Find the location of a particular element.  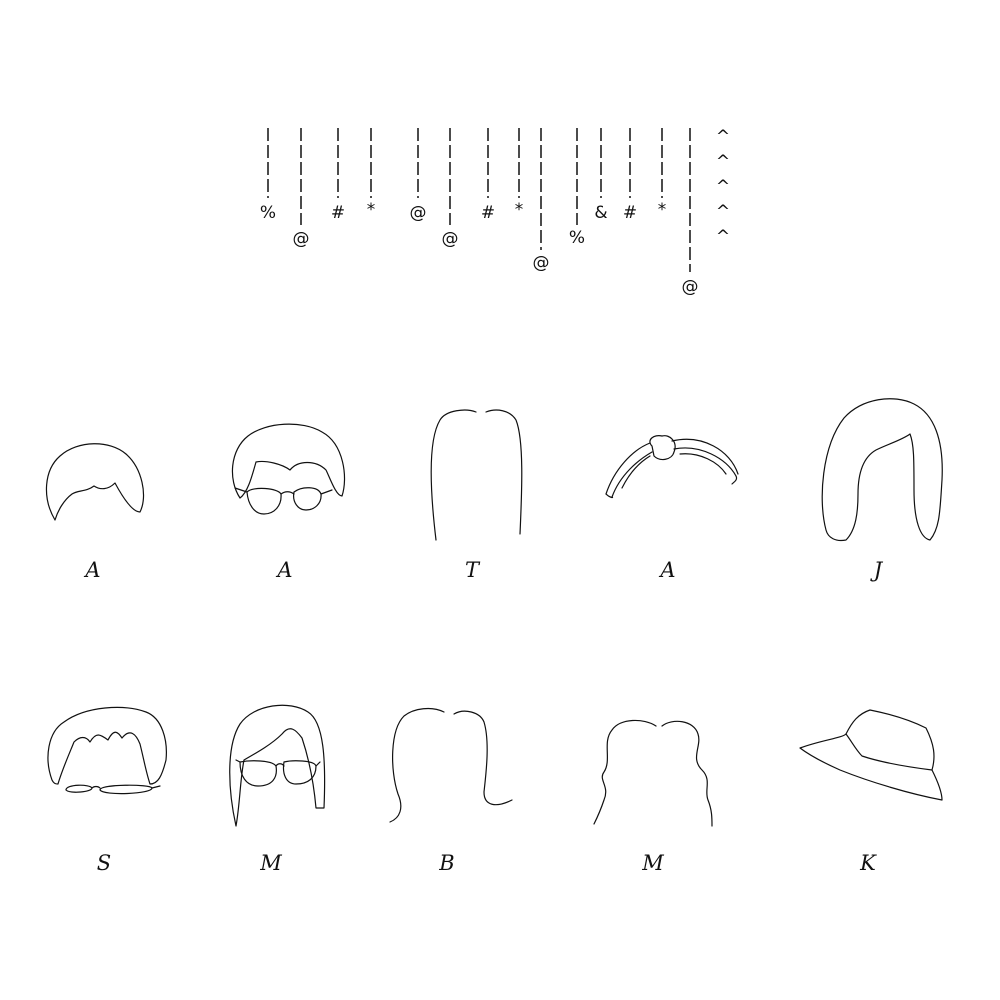

bucket-hat-icon is located at coordinates (871, 755).